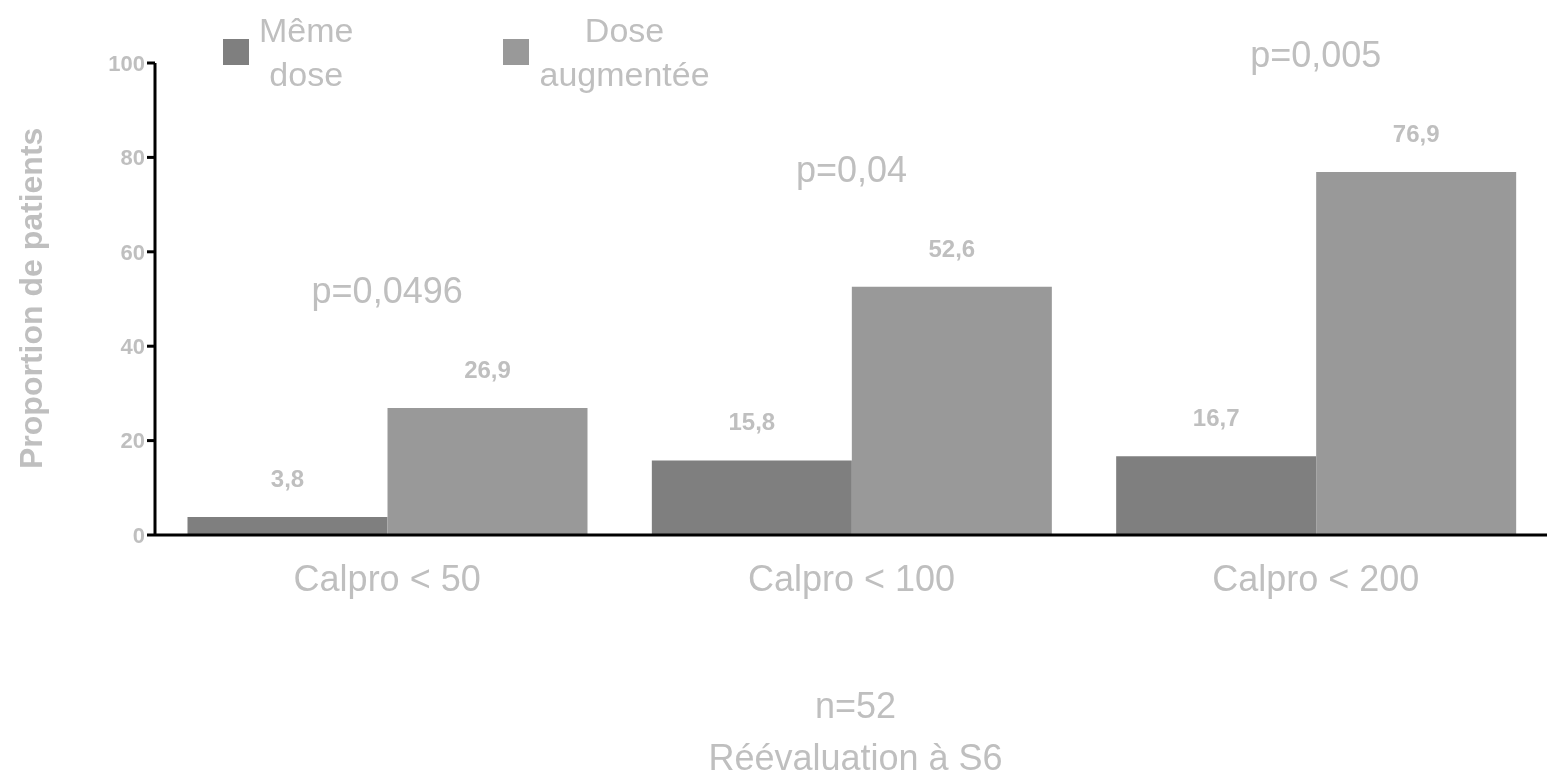 The width and height of the screenshot is (1547, 780). Describe the element at coordinates (487, 370) in the screenshot. I see `data-label: 26,9` at that location.